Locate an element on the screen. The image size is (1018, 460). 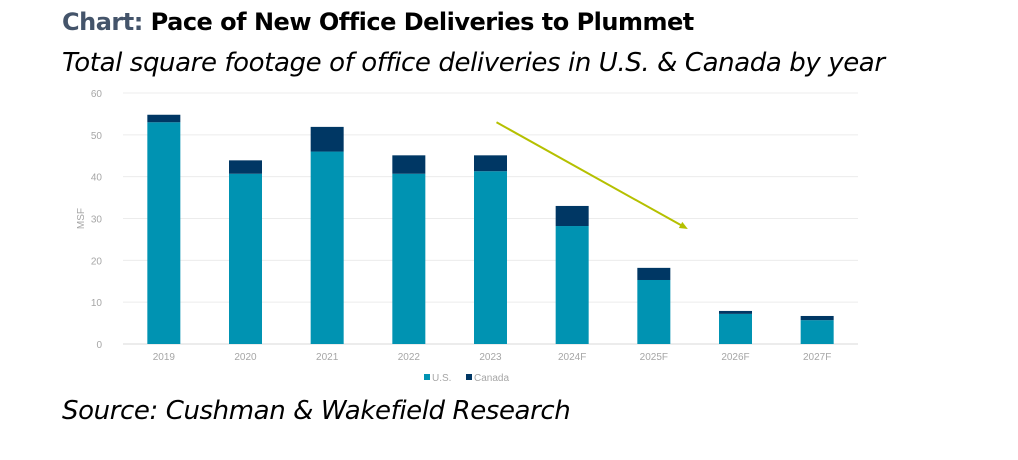
y-tick-label: 10 is located at coordinates (97, 303).